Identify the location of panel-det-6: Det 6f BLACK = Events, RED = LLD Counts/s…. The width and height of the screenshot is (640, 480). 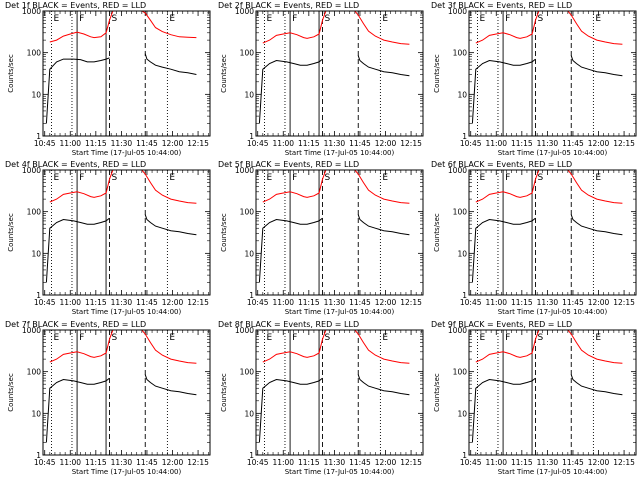
(534, 238).